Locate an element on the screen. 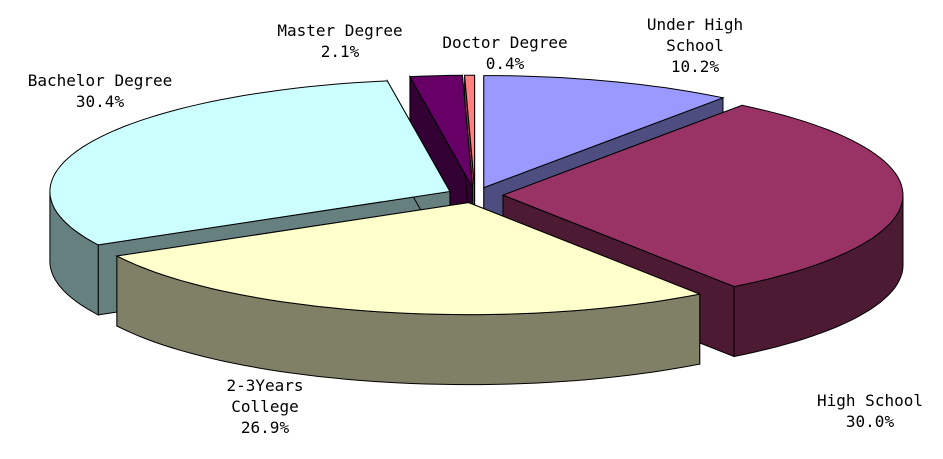  category-label: 2-3Years College is located at coordinates (265, 396).